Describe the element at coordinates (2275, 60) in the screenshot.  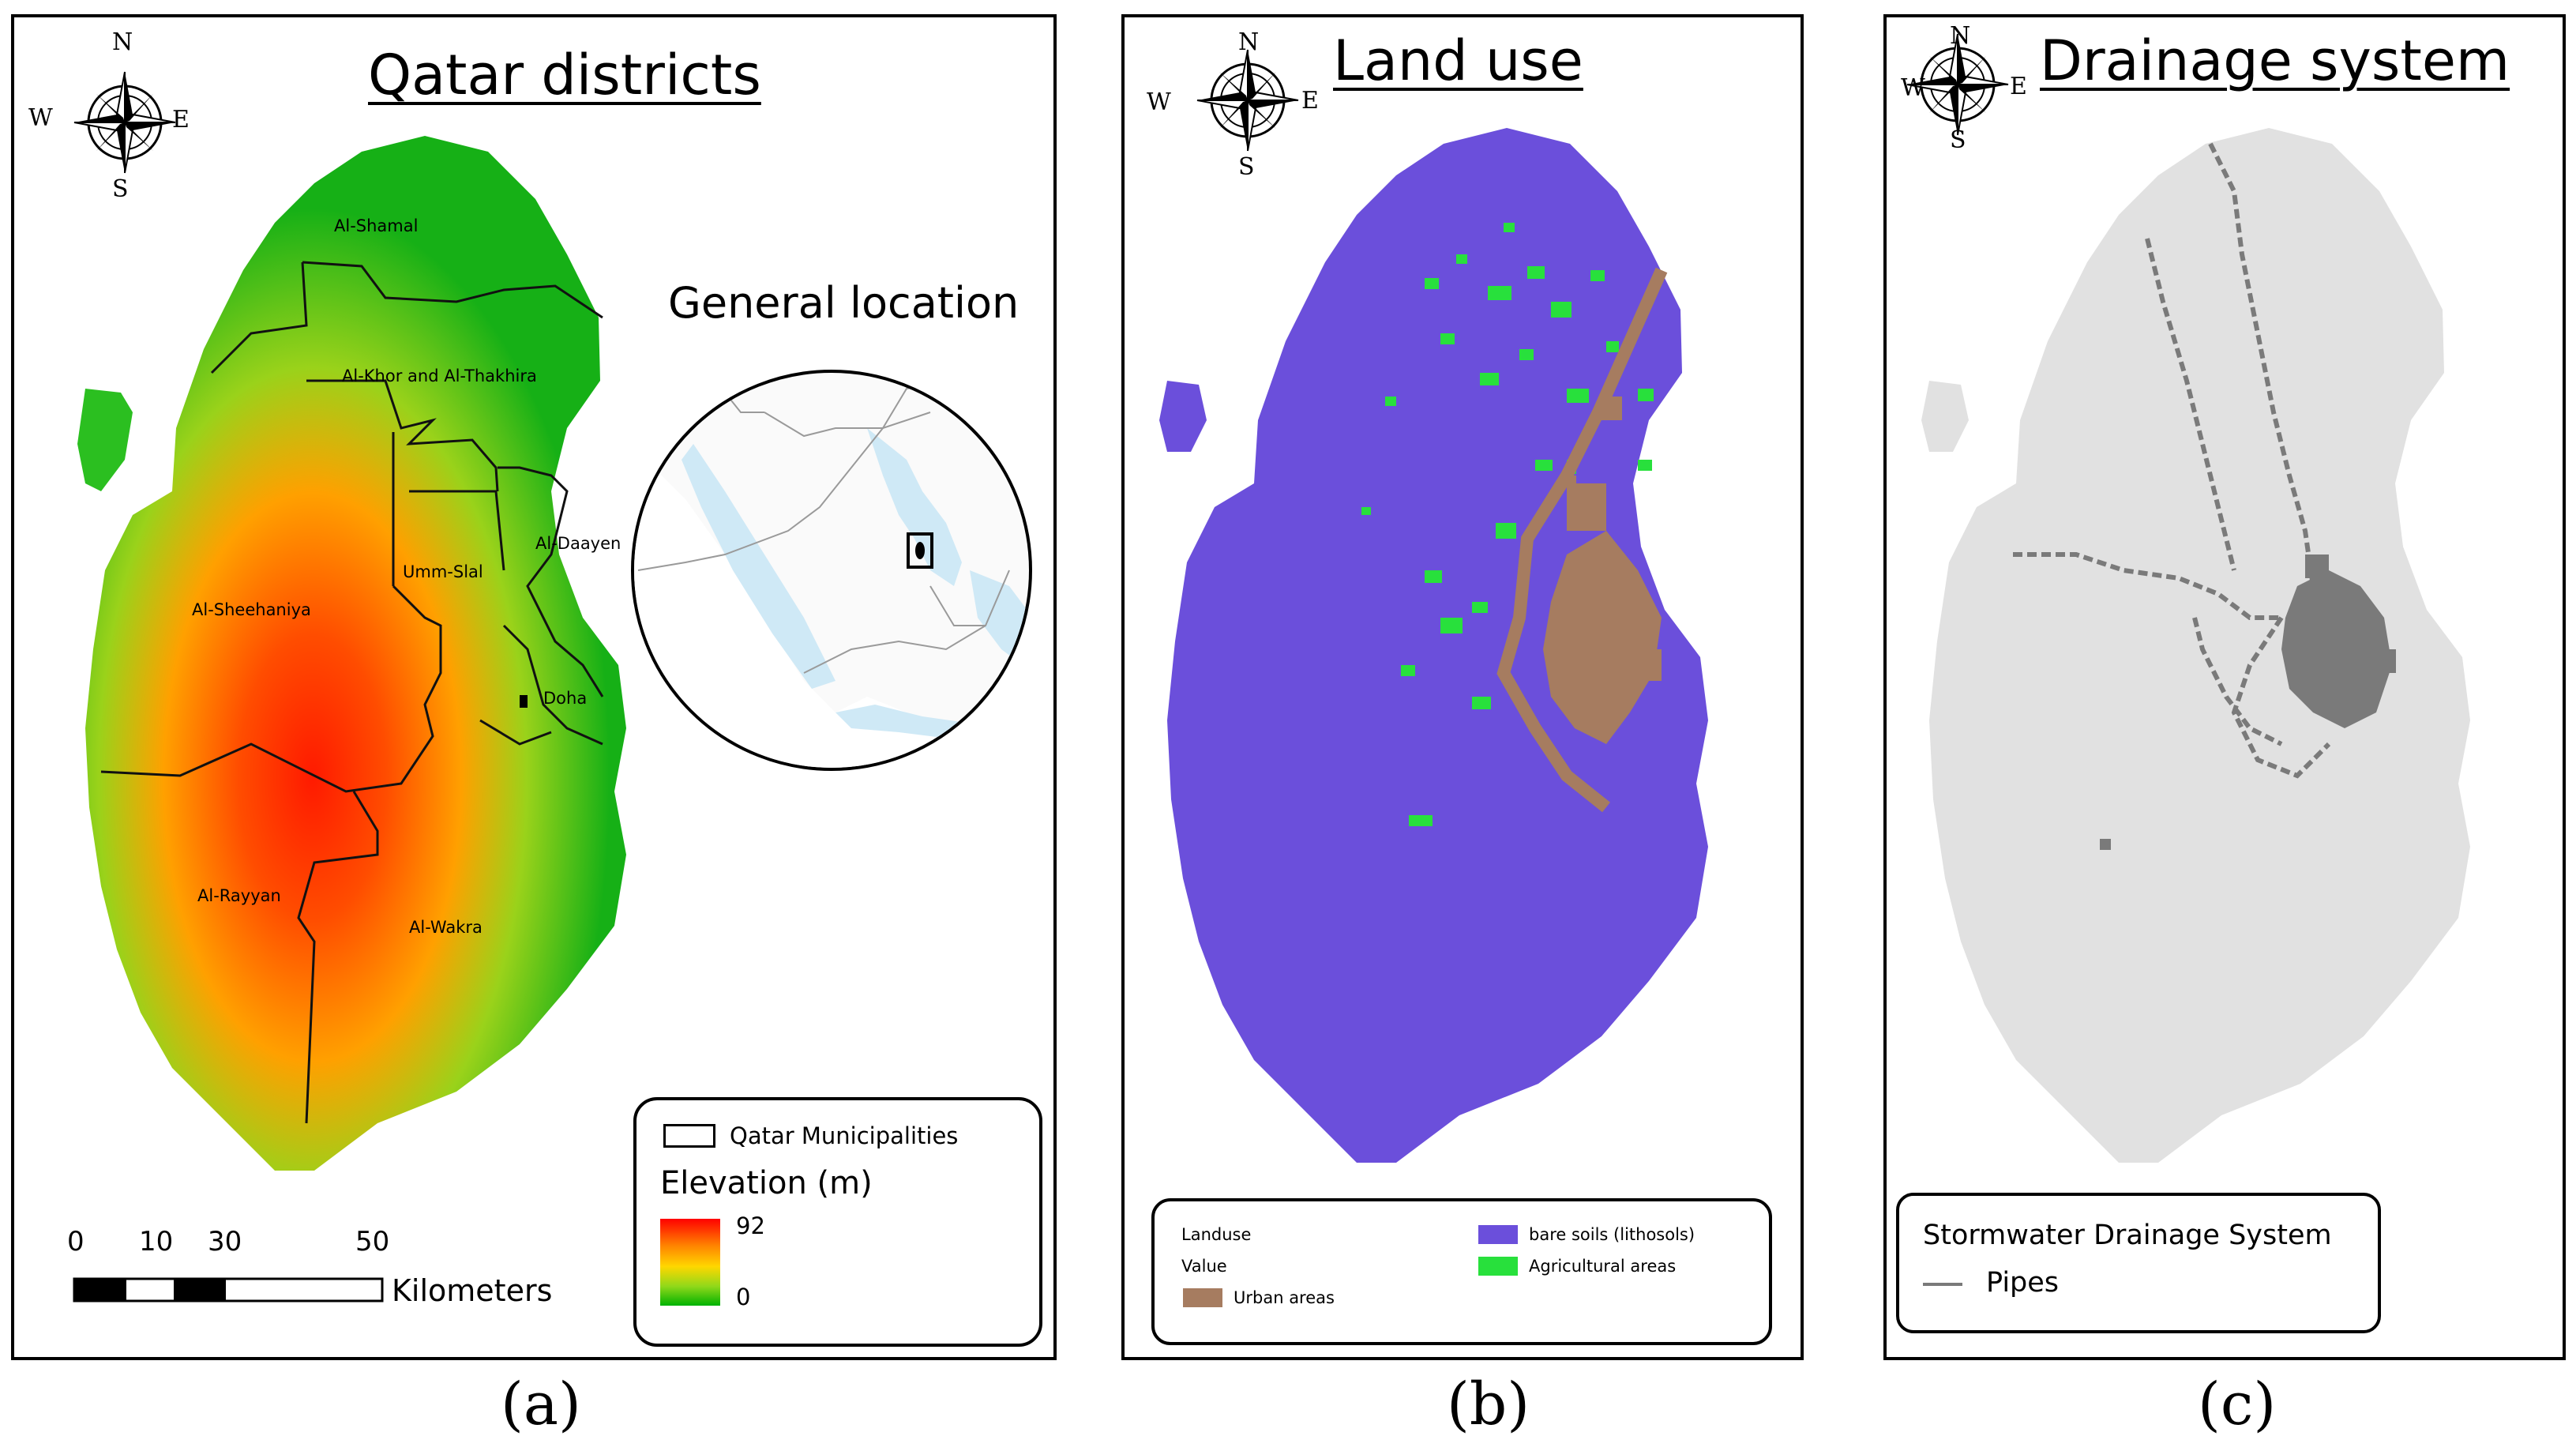
I see `panel-c-title: Drainage system` at that location.